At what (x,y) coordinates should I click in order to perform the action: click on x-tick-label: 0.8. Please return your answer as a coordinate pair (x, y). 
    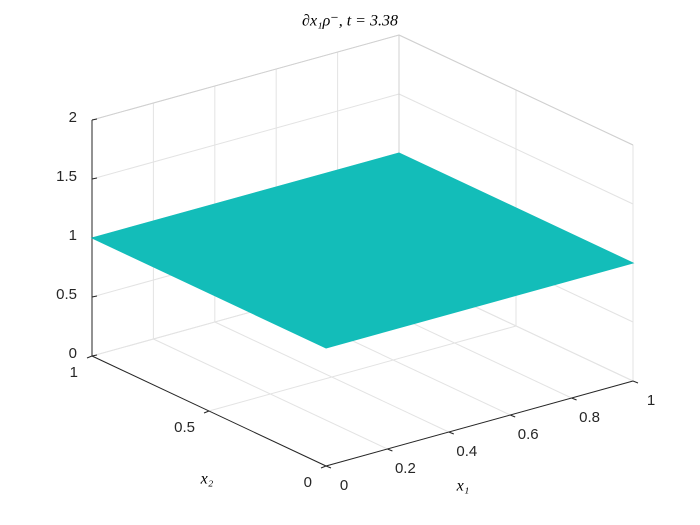
    Looking at the image, I should click on (589, 417).